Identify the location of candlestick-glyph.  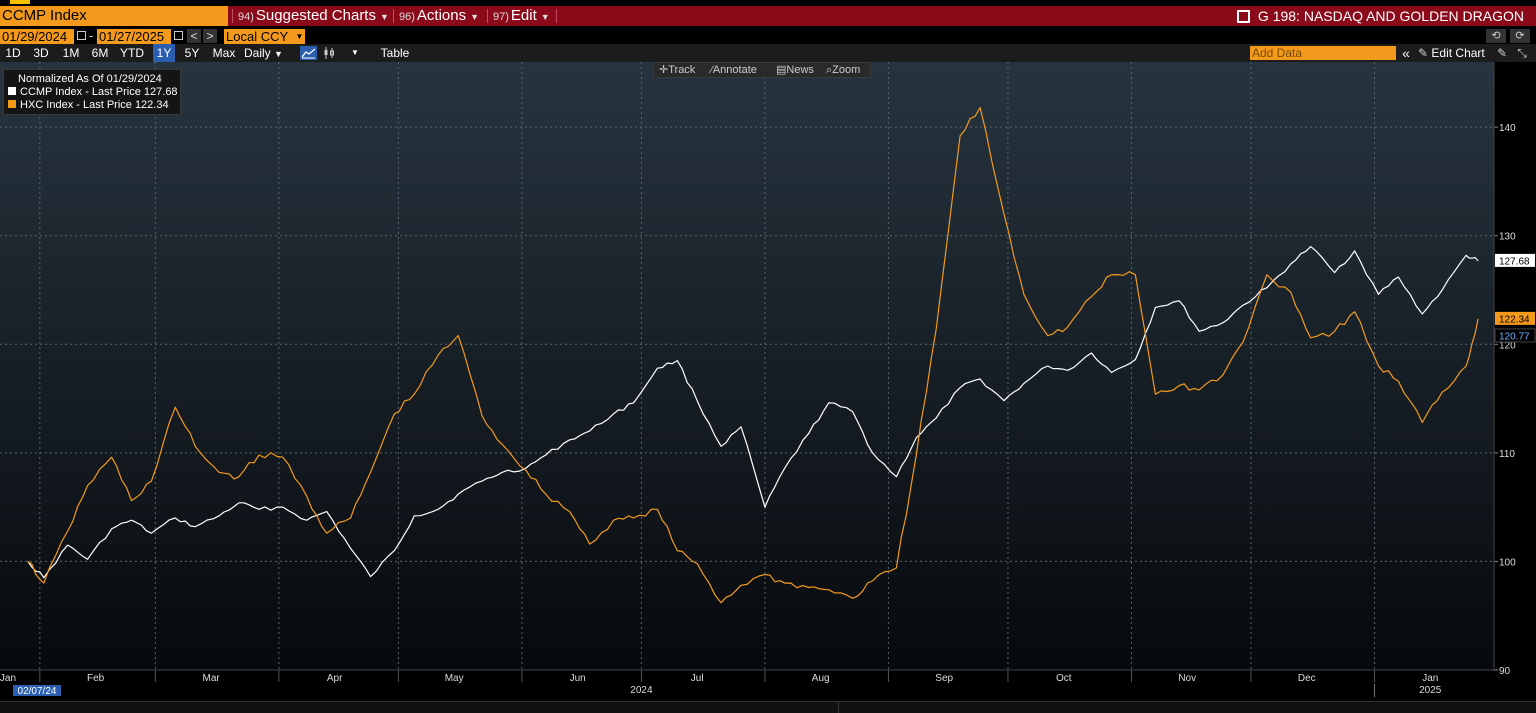
(329, 53).